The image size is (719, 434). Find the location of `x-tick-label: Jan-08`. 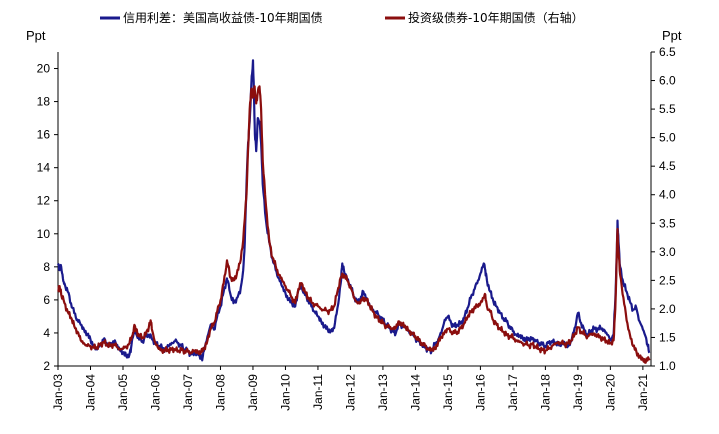

x-tick-label: Jan-08 is located at coordinates (220, 392).